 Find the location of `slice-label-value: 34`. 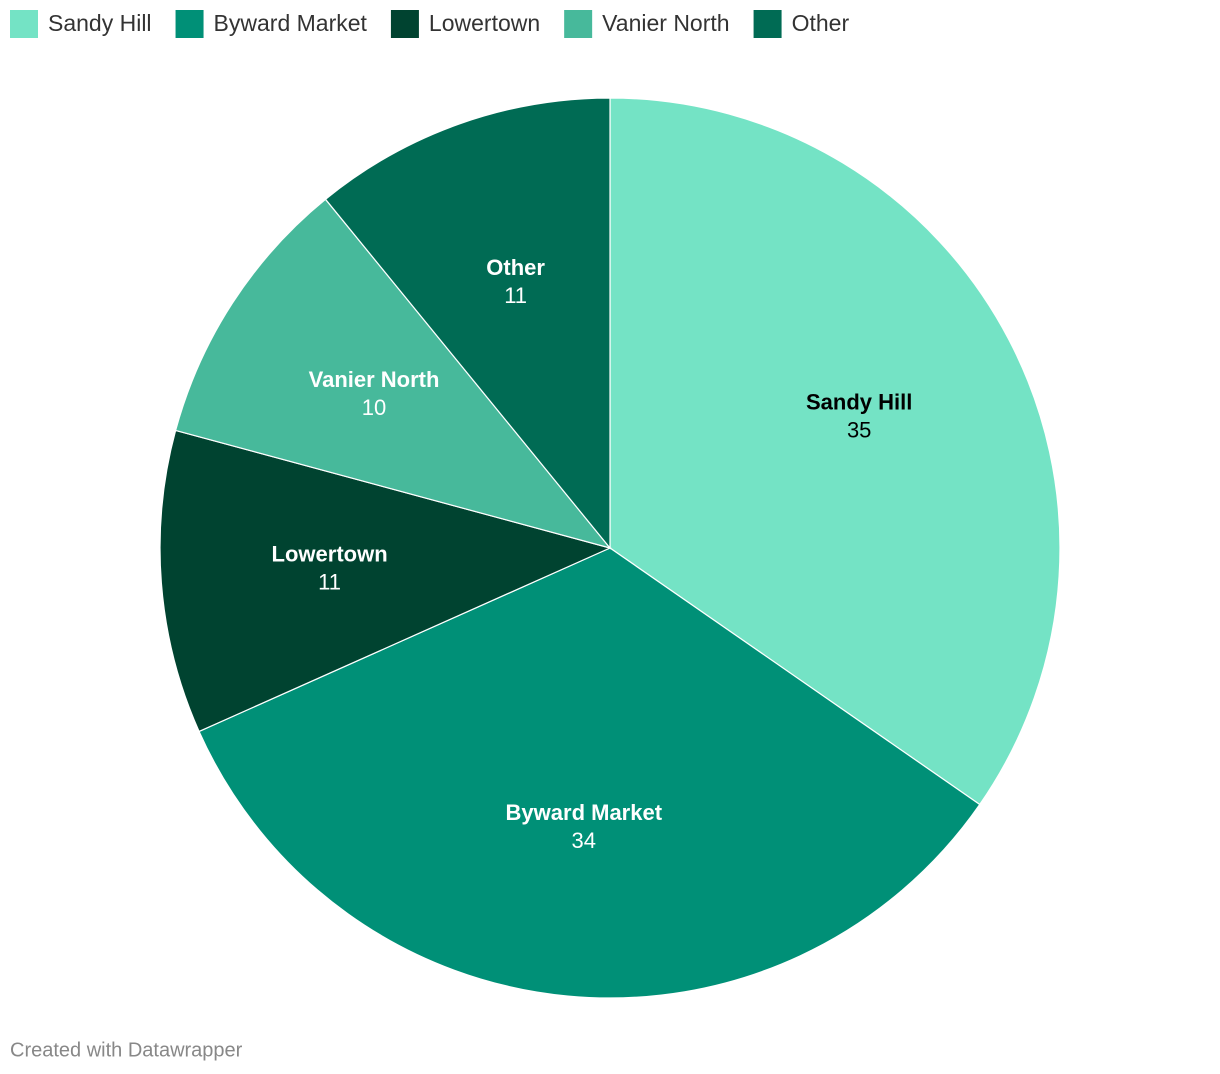

slice-label-value: 34 is located at coordinates (584, 840).